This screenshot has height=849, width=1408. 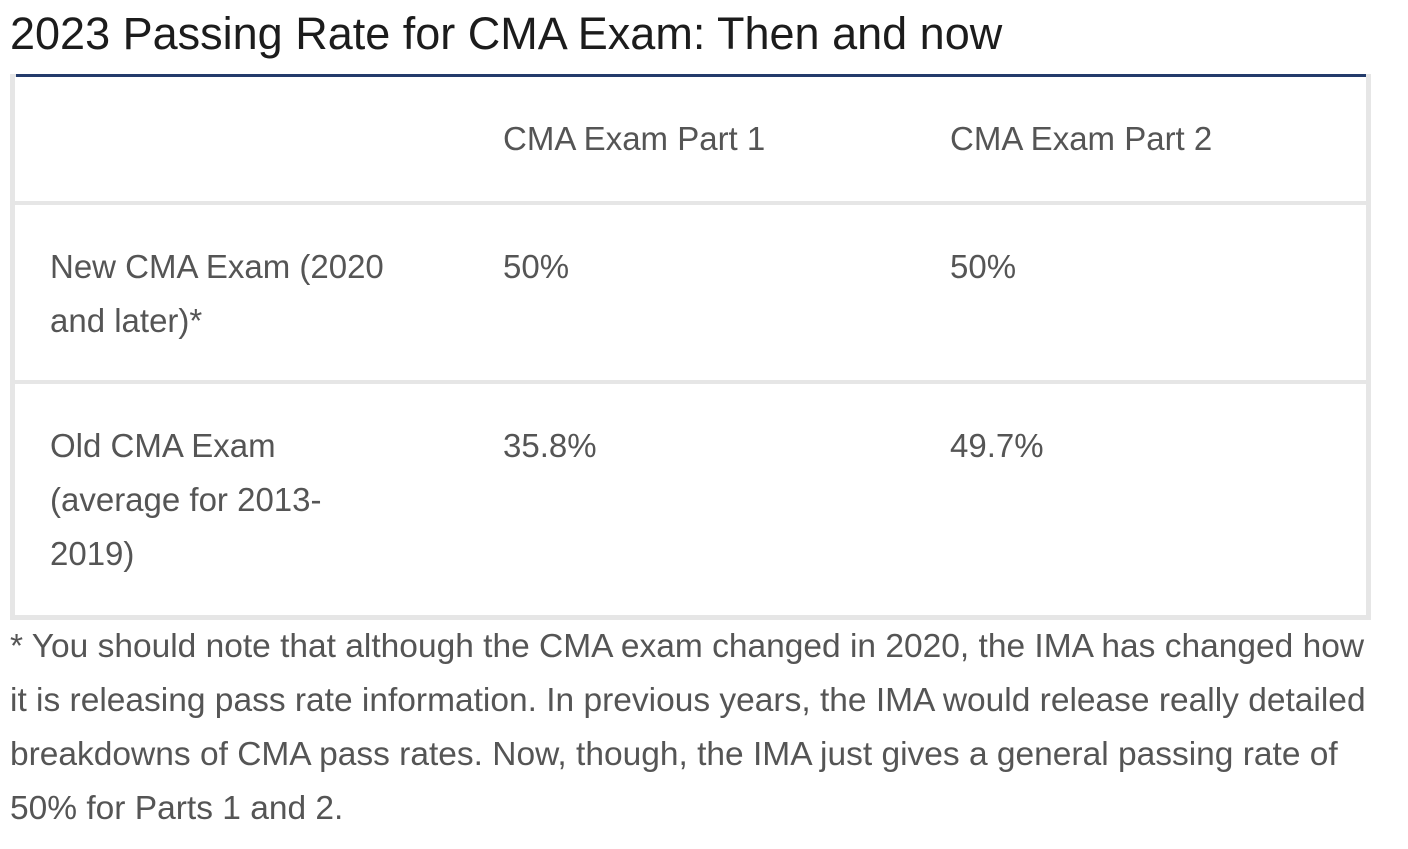 What do you see at coordinates (1081, 138) in the screenshot?
I see `header-cell-part2: CMA Exam Part 2` at bounding box center [1081, 138].